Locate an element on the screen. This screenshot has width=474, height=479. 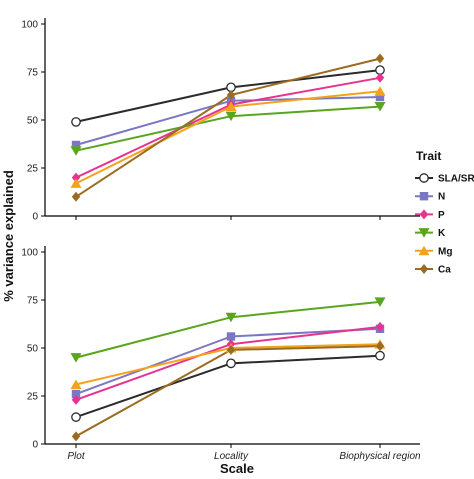
top-point-p-biophysical-region is located at coordinates (380, 77).